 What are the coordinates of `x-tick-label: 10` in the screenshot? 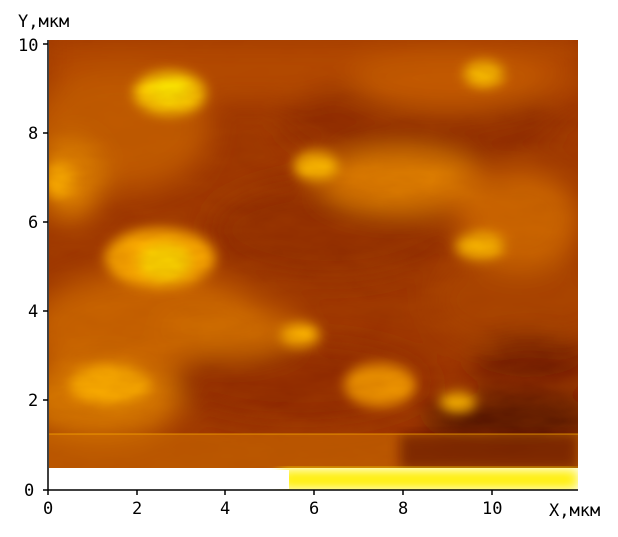 It's located at (492, 509).